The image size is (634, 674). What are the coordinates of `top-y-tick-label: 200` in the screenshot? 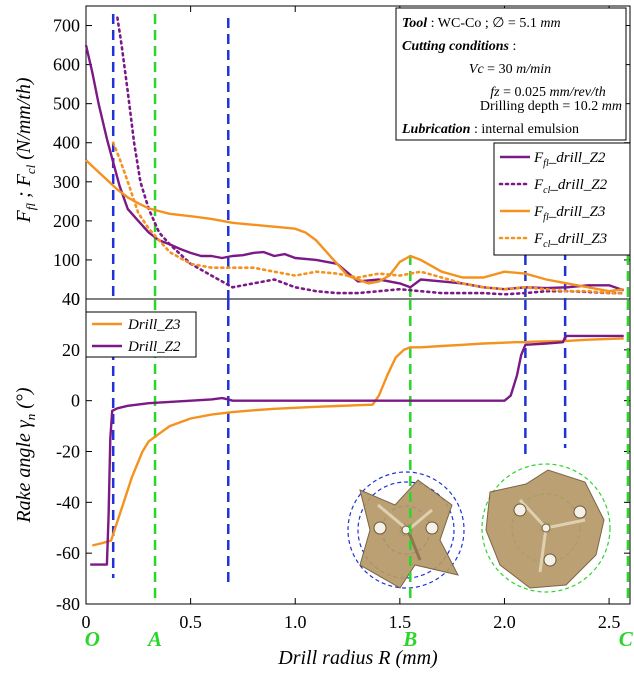 It's located at (66, 221).